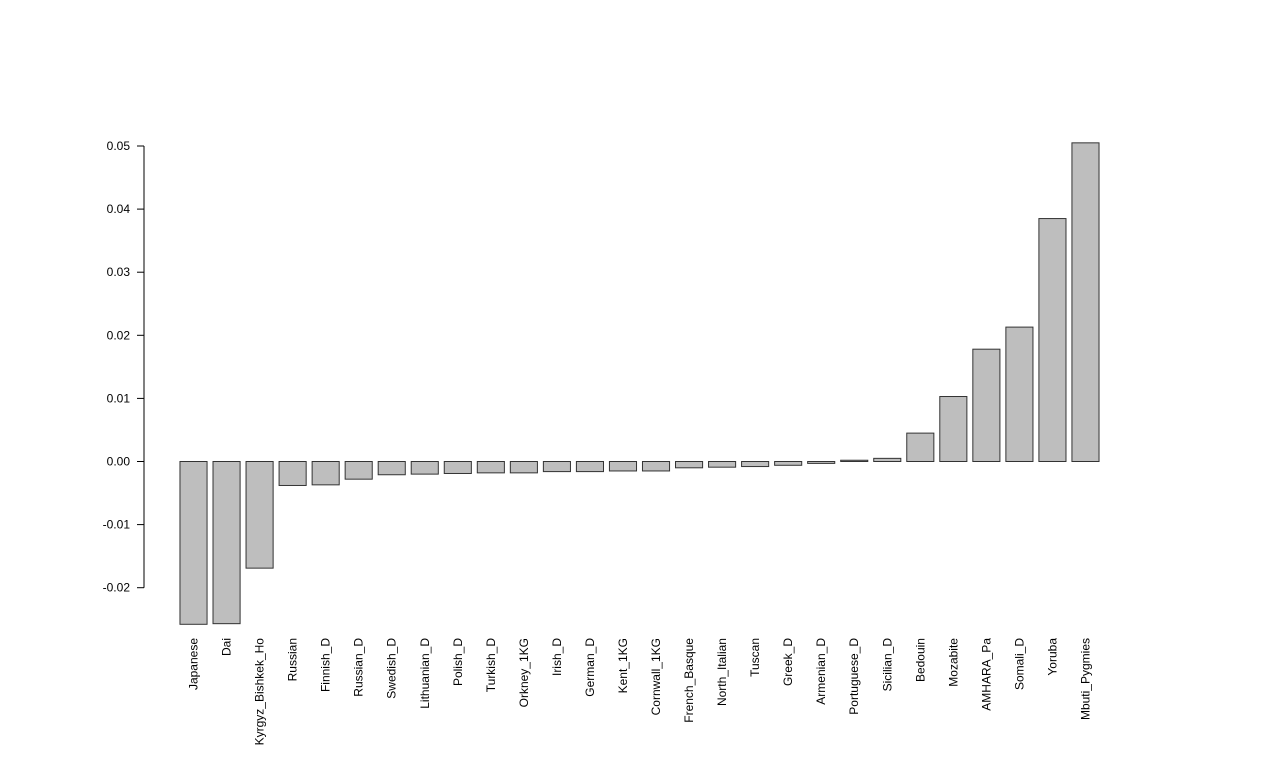 This screenshot has width=1280, height=768. What do you see at coordinates (117, 588) in the screenshot?
I see `y-tick-label: -0.02` at bounding box center [117, 588].